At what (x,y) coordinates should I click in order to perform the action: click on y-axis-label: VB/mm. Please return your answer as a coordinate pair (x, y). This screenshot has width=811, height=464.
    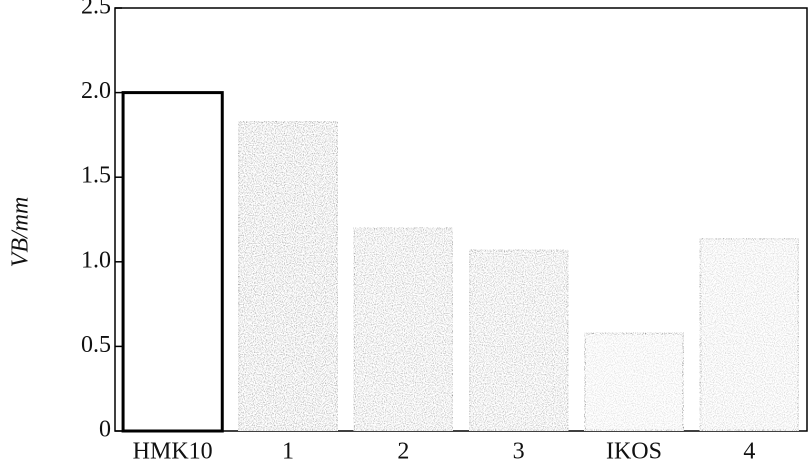
    Looking at the image, I should click on (21, 232).